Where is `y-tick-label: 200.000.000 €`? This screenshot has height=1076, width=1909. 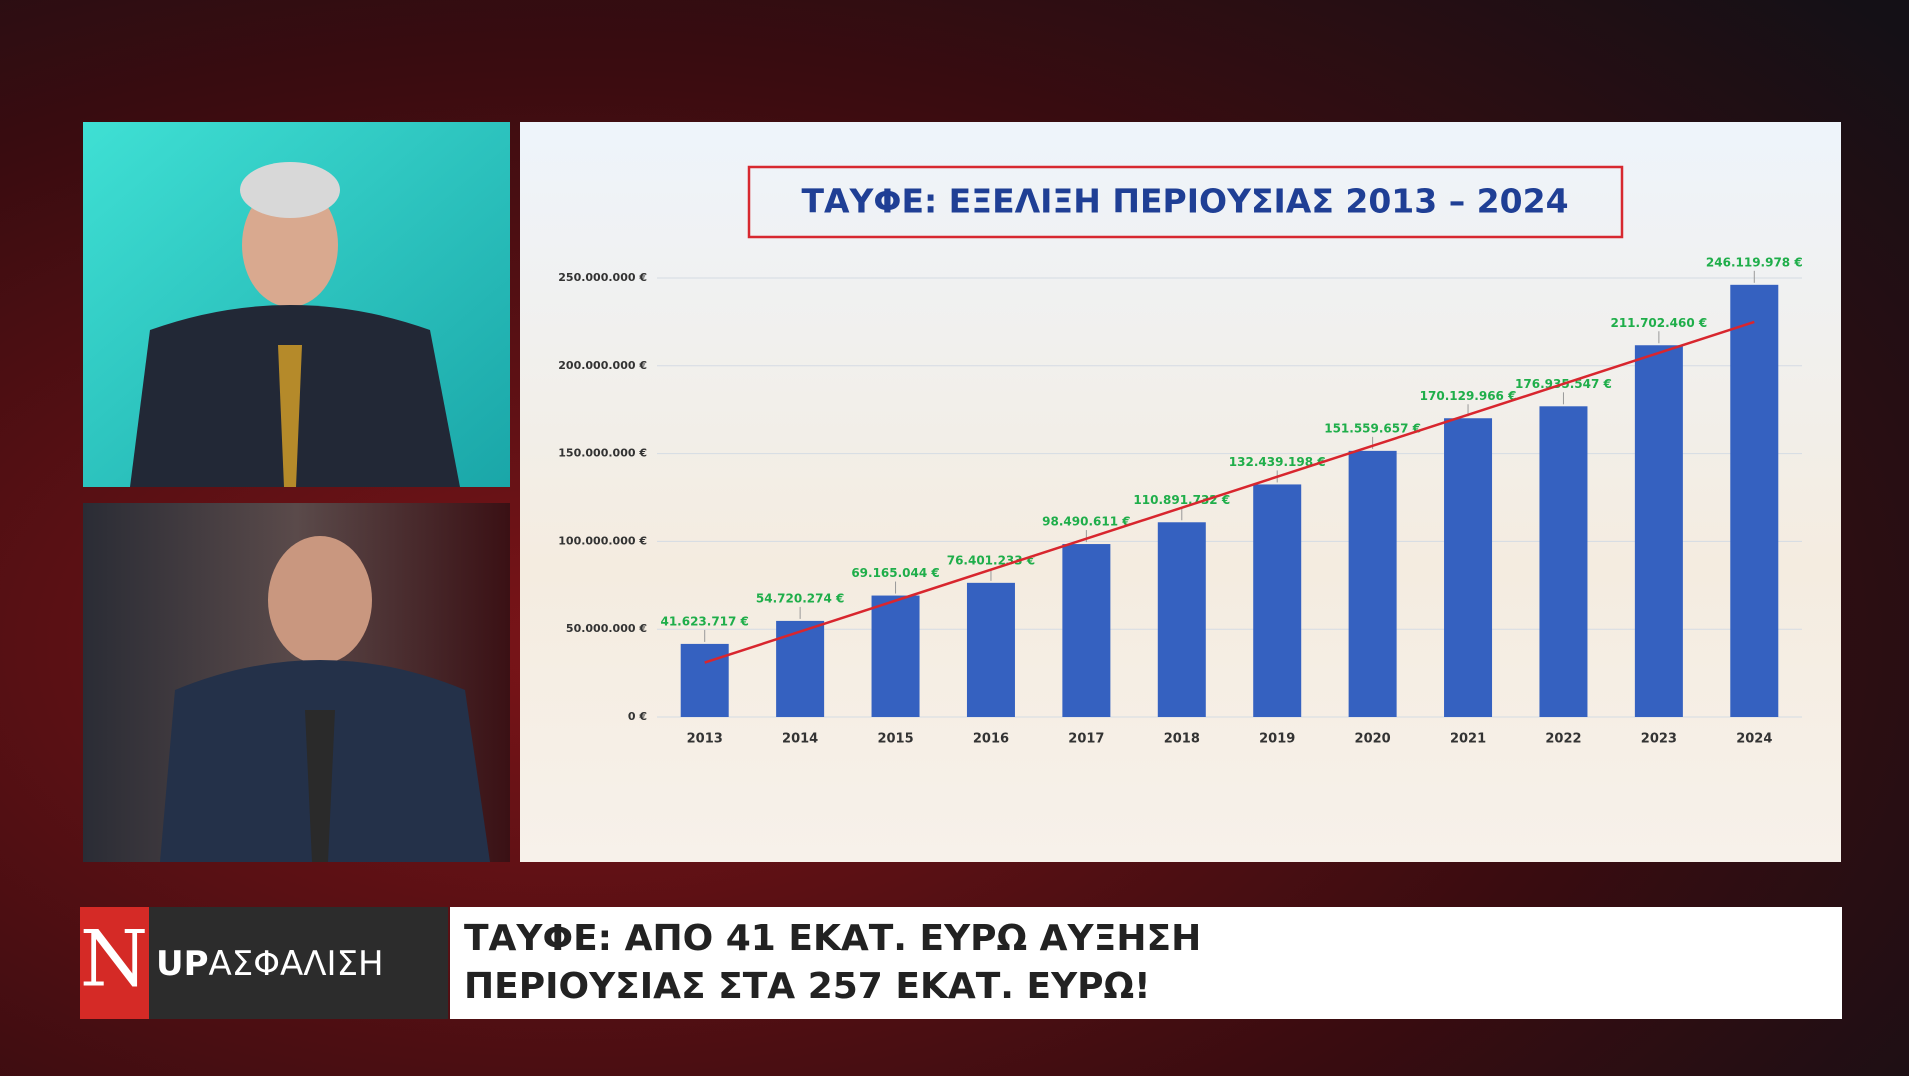 y-tick-label: 200.000.000 € is located at coordinates (602, 365).